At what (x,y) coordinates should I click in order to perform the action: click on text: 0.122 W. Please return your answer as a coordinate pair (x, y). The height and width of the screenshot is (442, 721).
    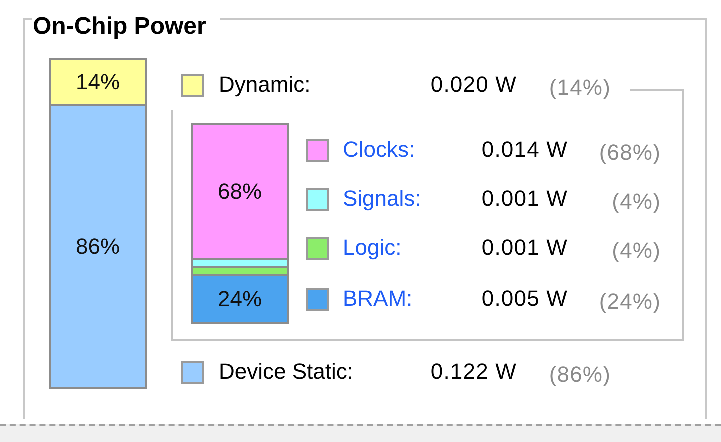
    Looking at the image, I should click on (473, 371).